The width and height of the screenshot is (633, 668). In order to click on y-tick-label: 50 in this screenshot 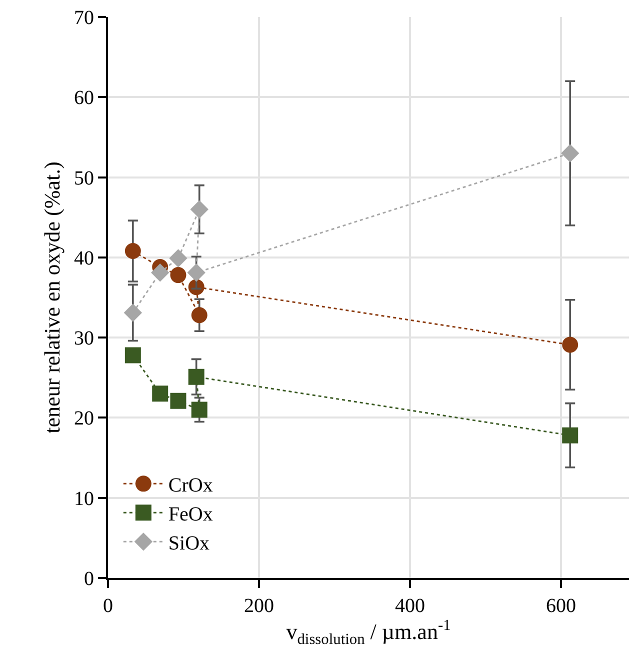, I will do `click(84, 178)`.